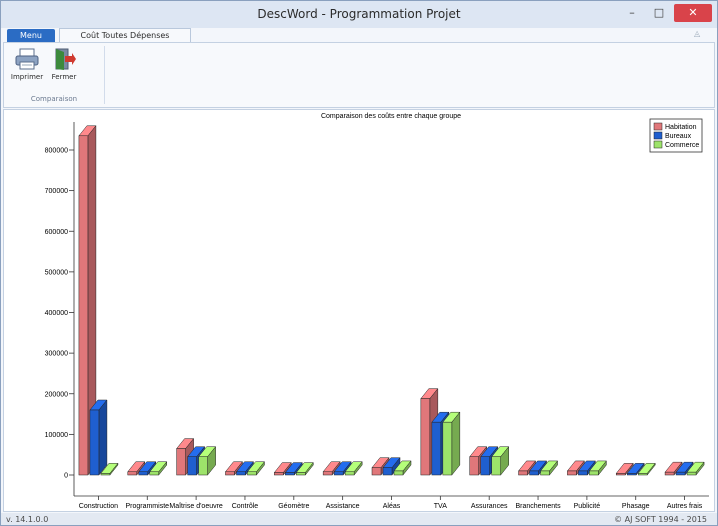  What do you see at coordinates (27, 519) in the screenshot?
I see `version-text: v. 14.1.0.0` at bounding box center [27, 519].